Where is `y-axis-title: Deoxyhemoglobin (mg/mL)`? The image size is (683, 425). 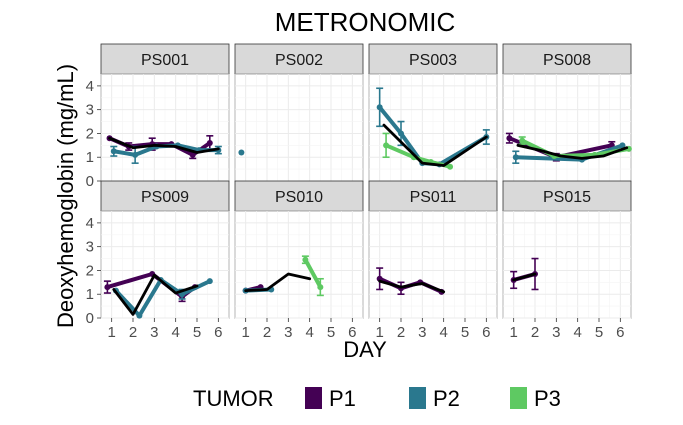 y-axis-title: Deoxyhemoglobin (mg/mL) is located at coordinates (65, 196).